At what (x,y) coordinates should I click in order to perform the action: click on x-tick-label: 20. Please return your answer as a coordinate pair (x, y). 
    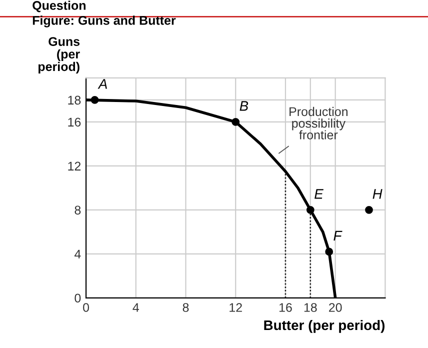
    Looking at the image, I should click on (335, 307).